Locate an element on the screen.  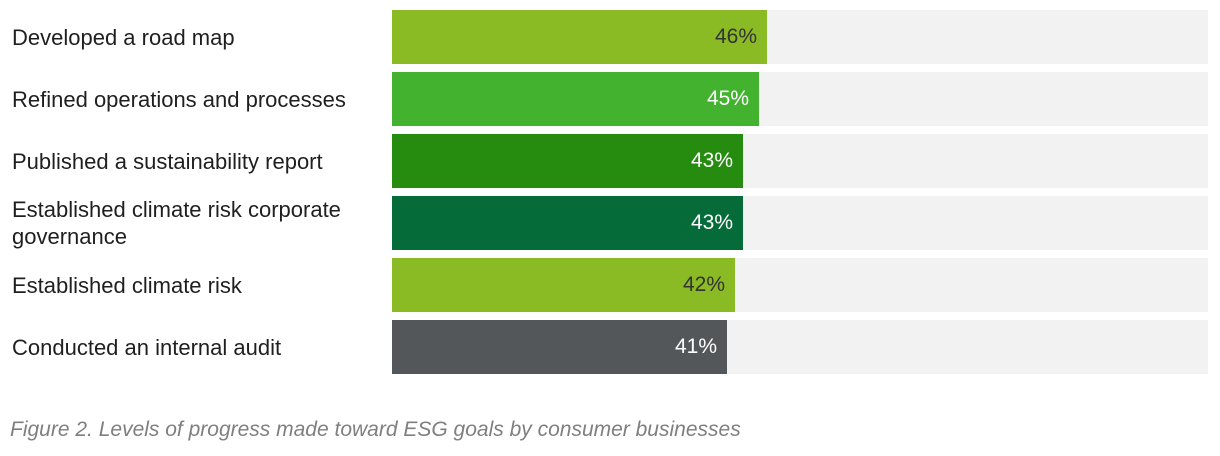
category-label: Conducted an internal audit is located at coordinates (147, 347).